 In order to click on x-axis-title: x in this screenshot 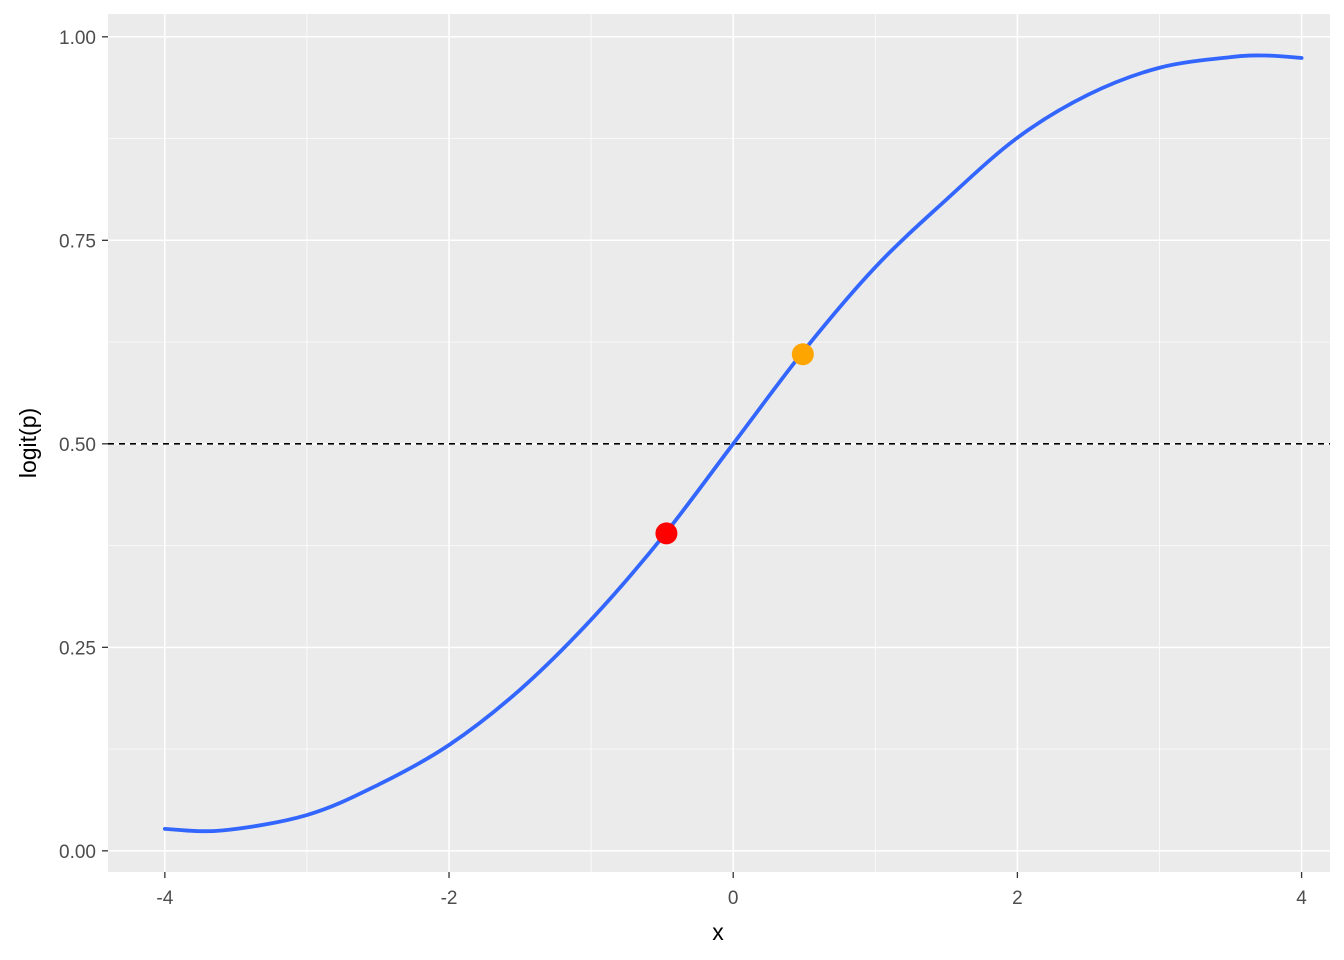, I will do `click(718, 932)`.